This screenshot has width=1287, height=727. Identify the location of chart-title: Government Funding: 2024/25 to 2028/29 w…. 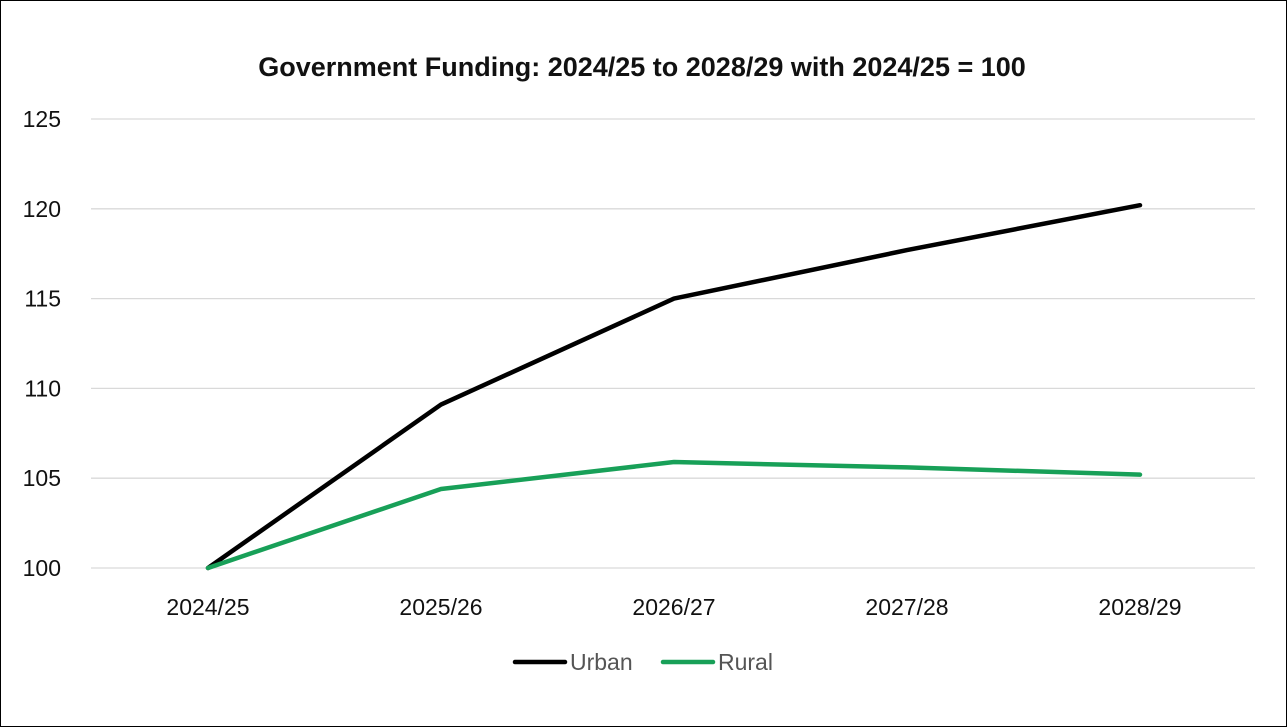
(642, 67).